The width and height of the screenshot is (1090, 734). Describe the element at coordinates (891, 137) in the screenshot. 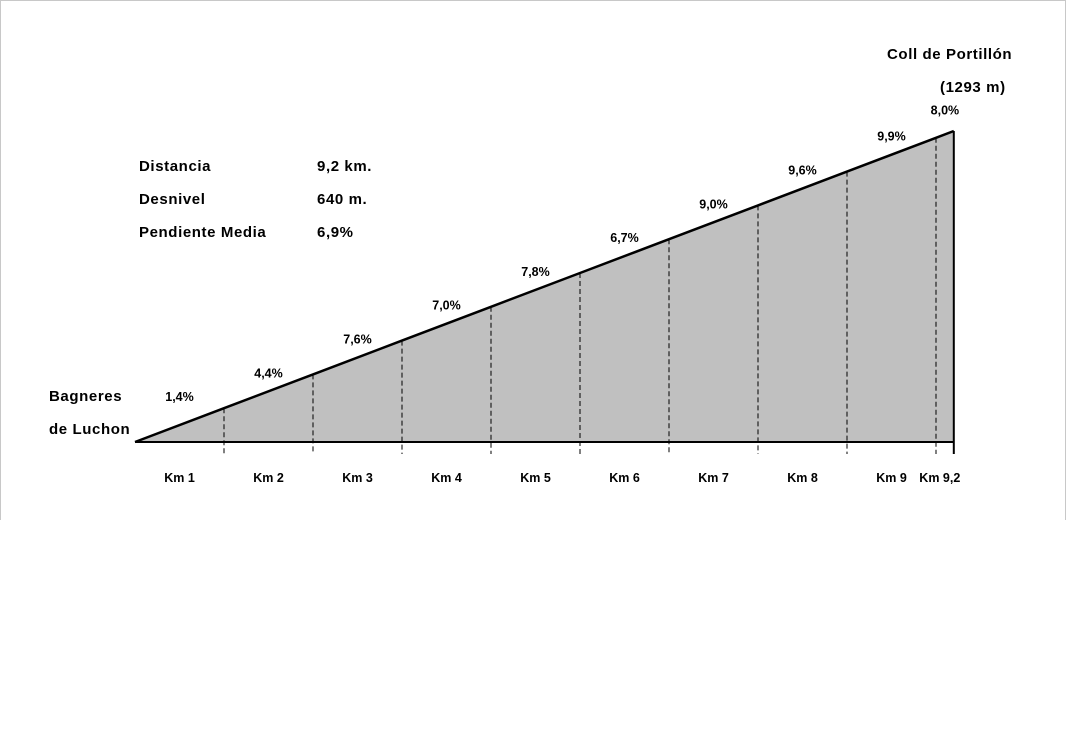

I see `gradient-label: 9,9%` at that location.